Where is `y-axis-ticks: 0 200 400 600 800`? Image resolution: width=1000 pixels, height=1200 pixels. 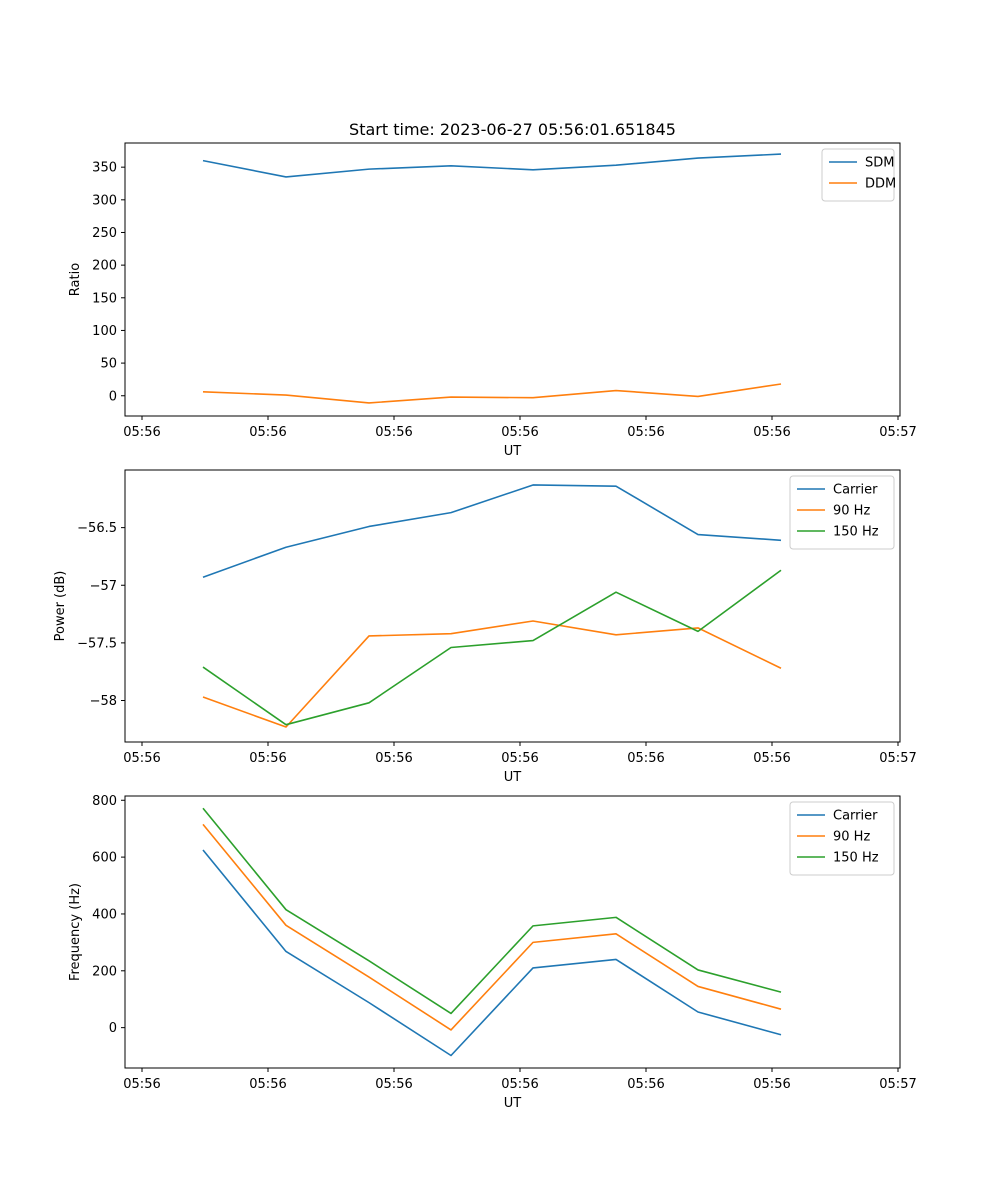 y-axis-ticks: 0 200 400 600 800 is located at coordinates (108, 915).